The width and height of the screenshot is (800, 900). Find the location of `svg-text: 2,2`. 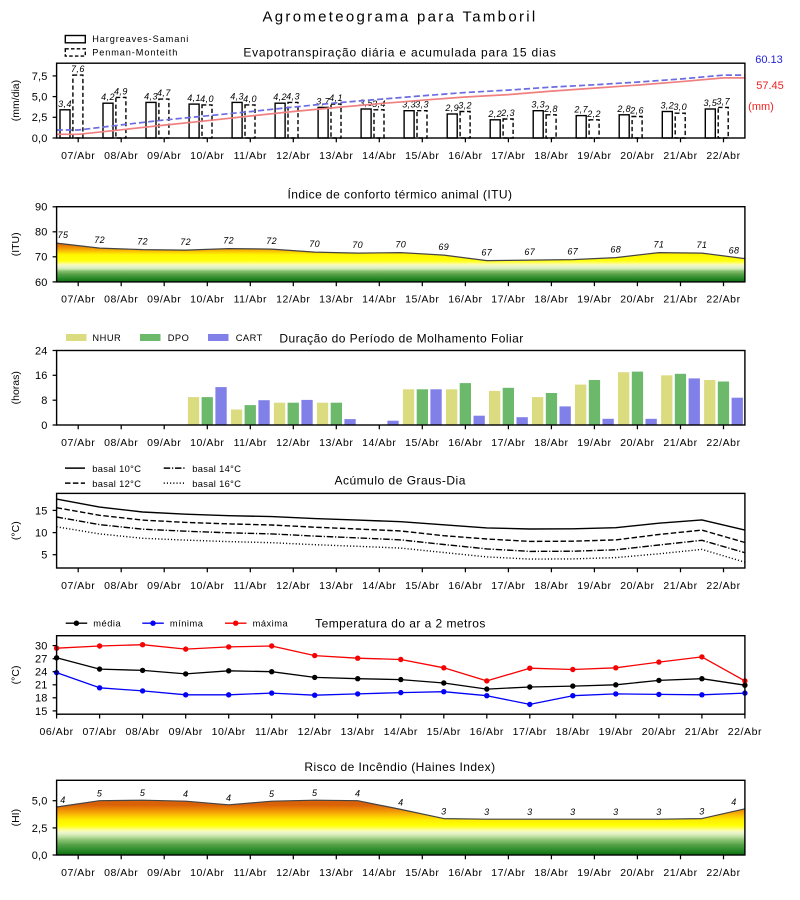

svg-text: 2,2 is located at coordinates (494, 114).